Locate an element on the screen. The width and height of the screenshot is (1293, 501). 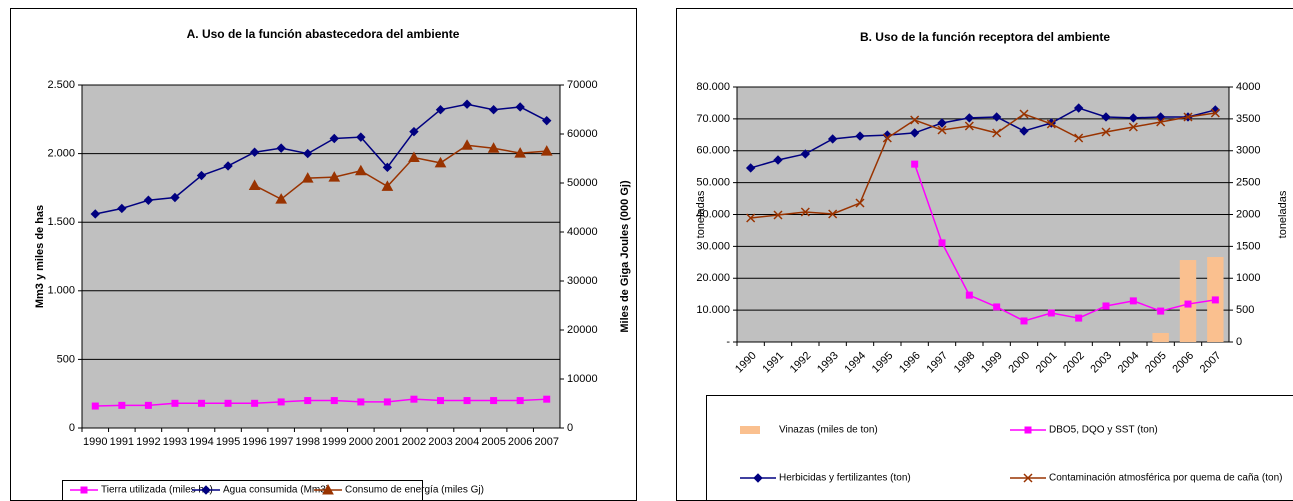
x-tick-label: 2007 is located at coordinates (546, 442).